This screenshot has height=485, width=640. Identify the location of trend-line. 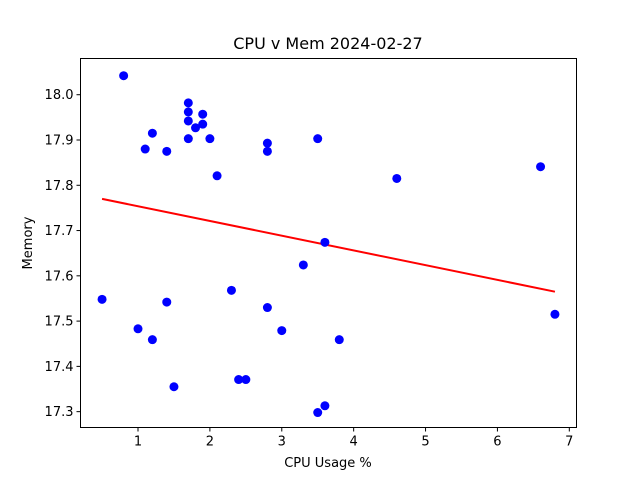
(328, 245).